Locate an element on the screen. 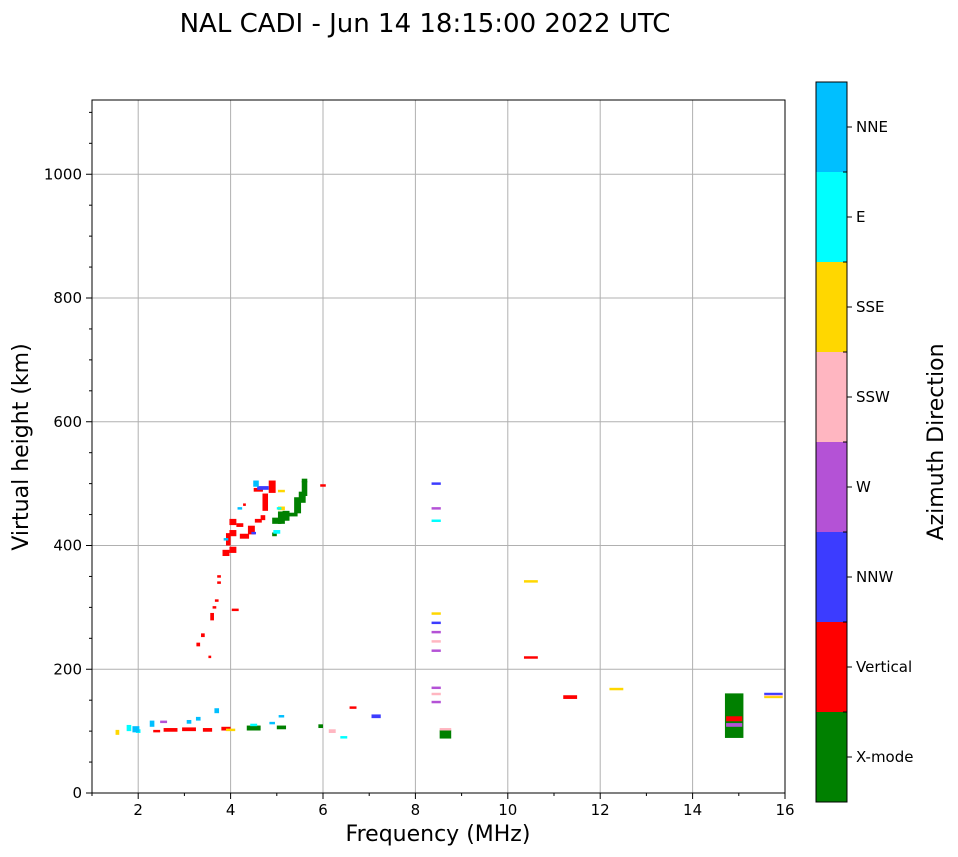 This screenshot has width=958, height=857. colorbar-label: Vertical is located at coordinates (884, 667).